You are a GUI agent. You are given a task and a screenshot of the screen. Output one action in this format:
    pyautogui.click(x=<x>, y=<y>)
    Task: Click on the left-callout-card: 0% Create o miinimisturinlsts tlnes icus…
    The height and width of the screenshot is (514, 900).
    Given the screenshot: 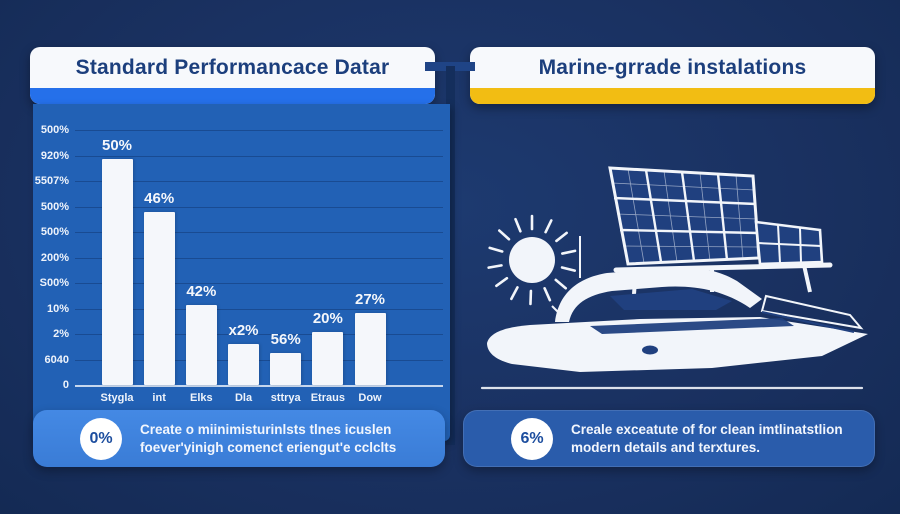 What is the action you would take?
    pyautogui.click(x=239, y=438)
    